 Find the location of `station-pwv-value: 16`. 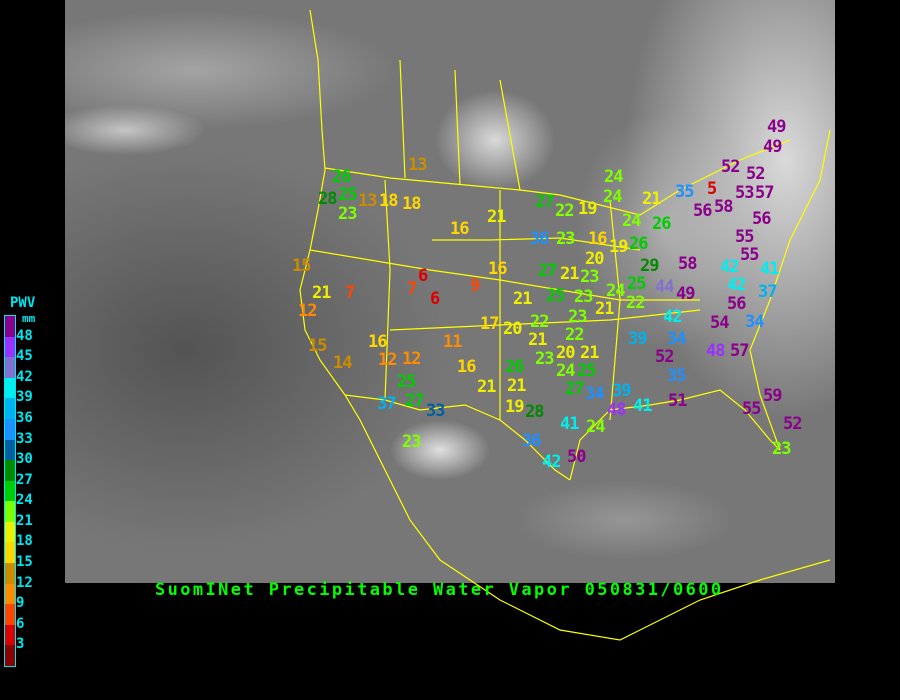

station-pwv-value: 16 is located at coordinates (460, 229).